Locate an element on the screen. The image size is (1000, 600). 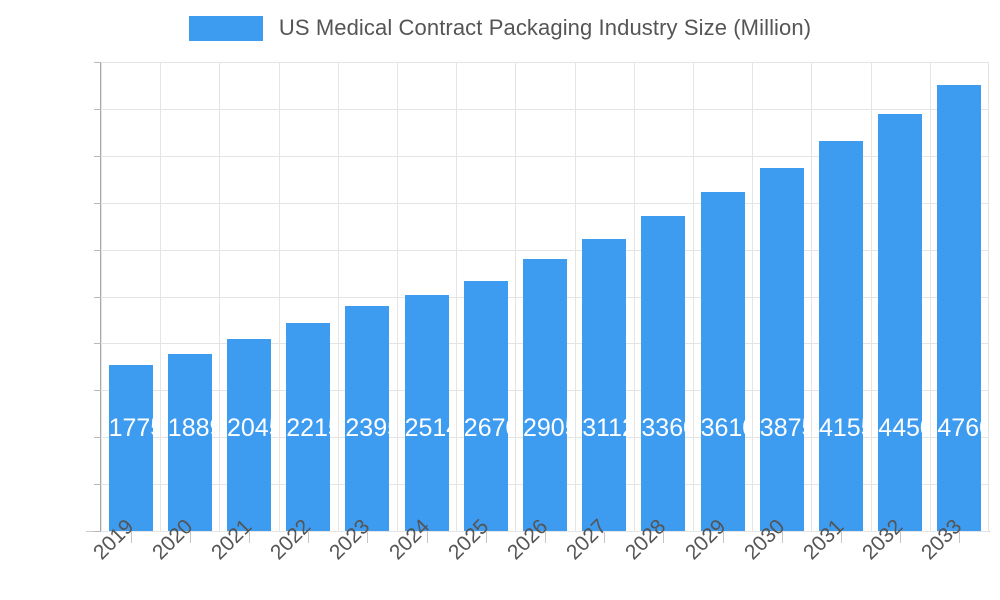
bar-value-label: 22150 is located at coordinates (308, 428).